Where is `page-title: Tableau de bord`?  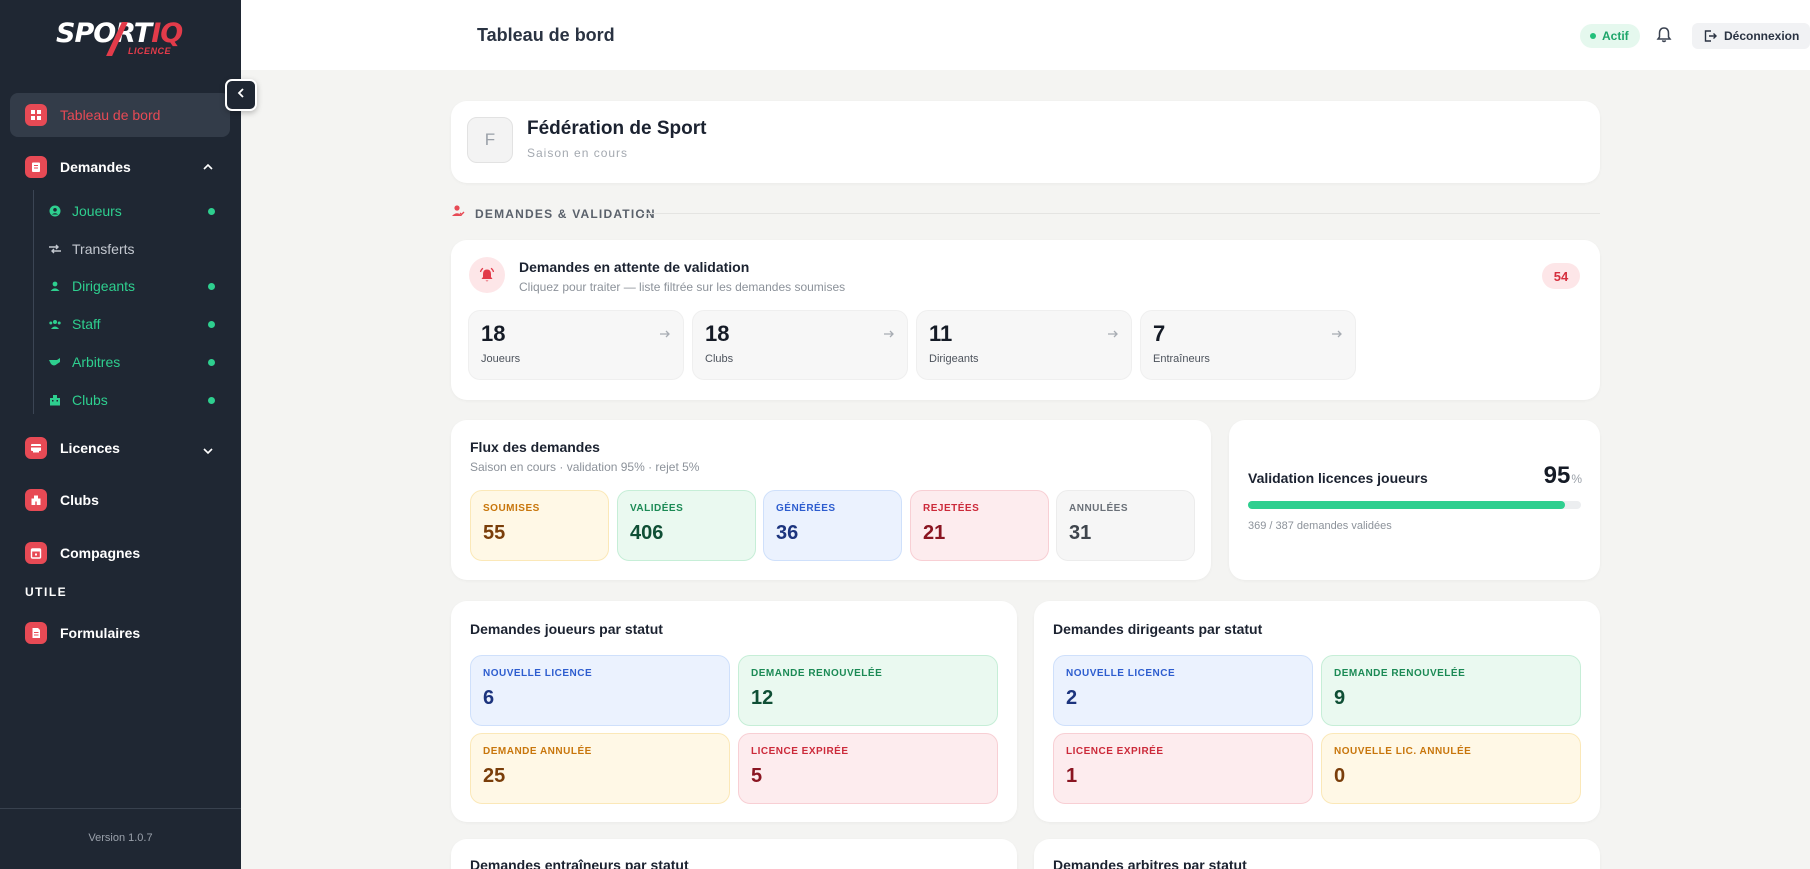 page-title: Tableau de bord is located at coordinates (546, 35).